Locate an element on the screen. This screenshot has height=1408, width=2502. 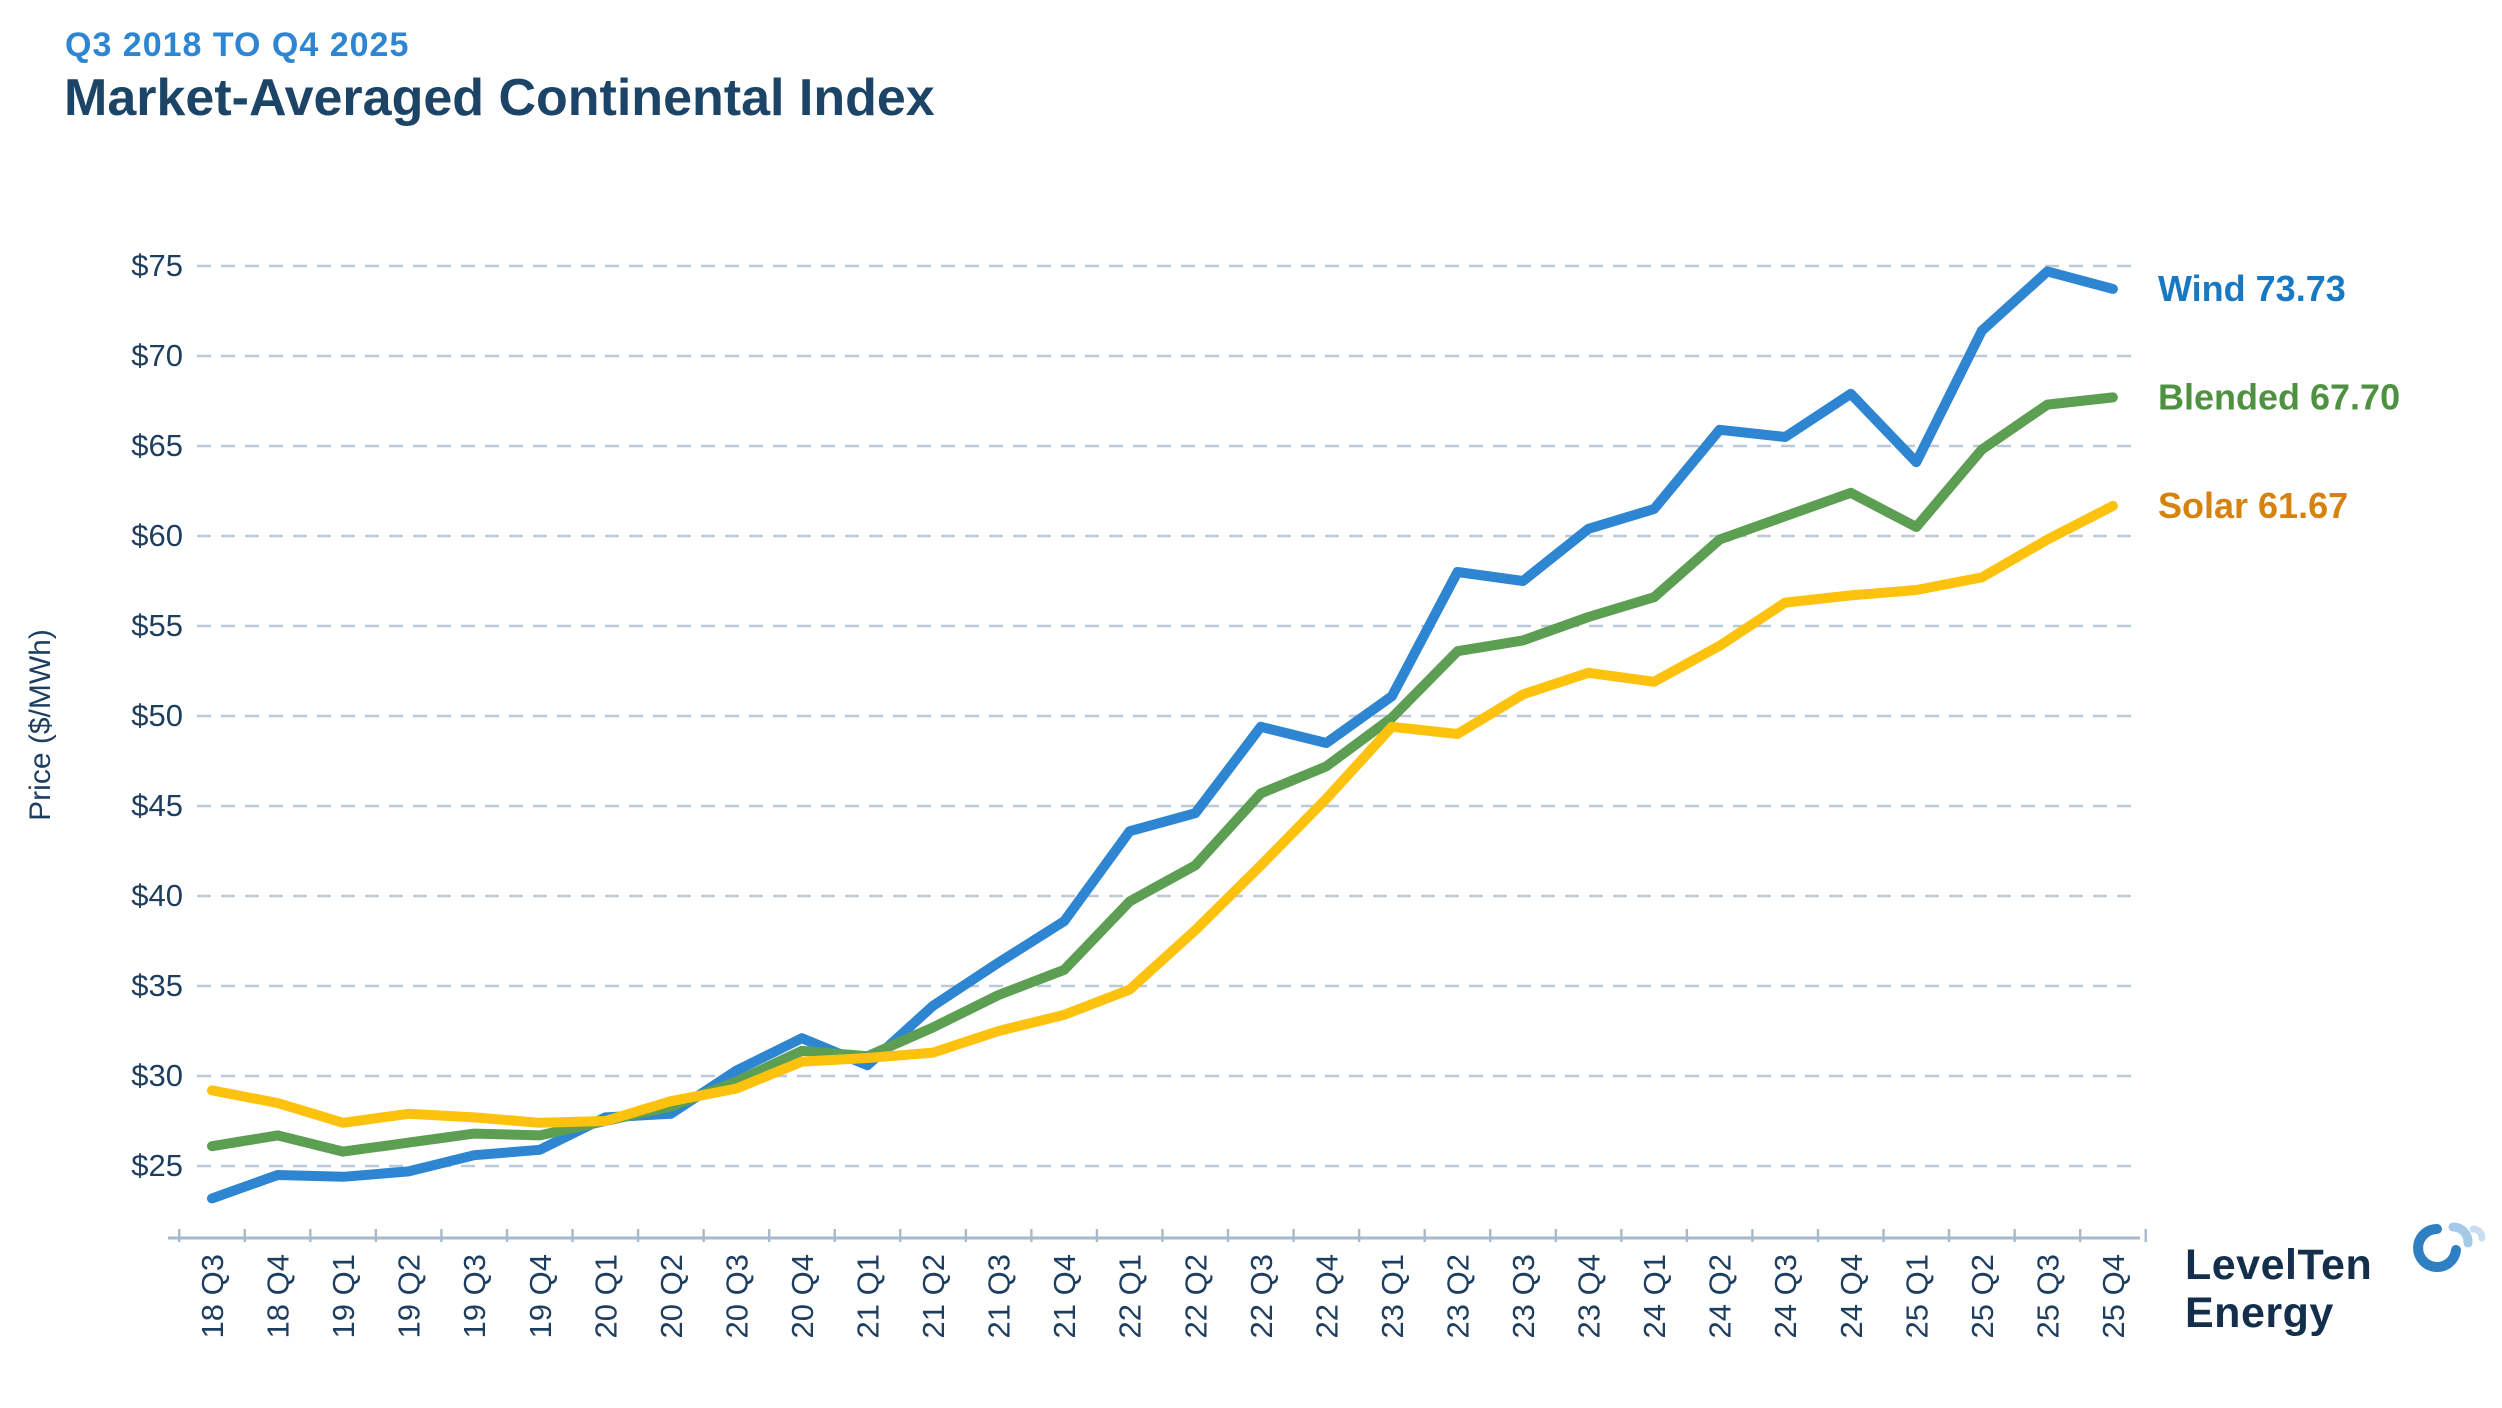
x-axis-tick-label: 20 Q3 is located at coordinates (736, 1296).